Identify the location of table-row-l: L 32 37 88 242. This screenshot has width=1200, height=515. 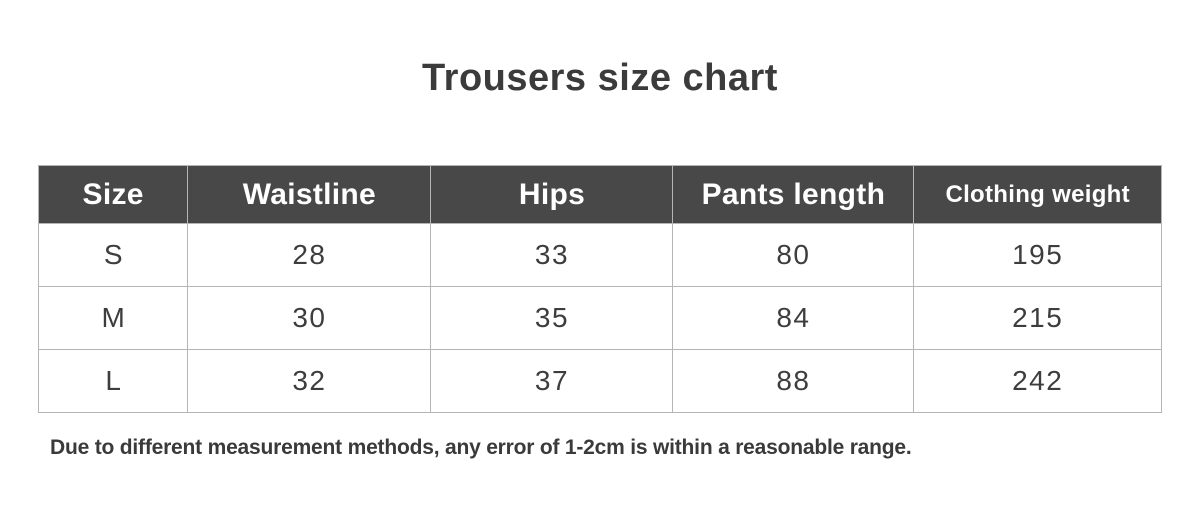
(599, 381).